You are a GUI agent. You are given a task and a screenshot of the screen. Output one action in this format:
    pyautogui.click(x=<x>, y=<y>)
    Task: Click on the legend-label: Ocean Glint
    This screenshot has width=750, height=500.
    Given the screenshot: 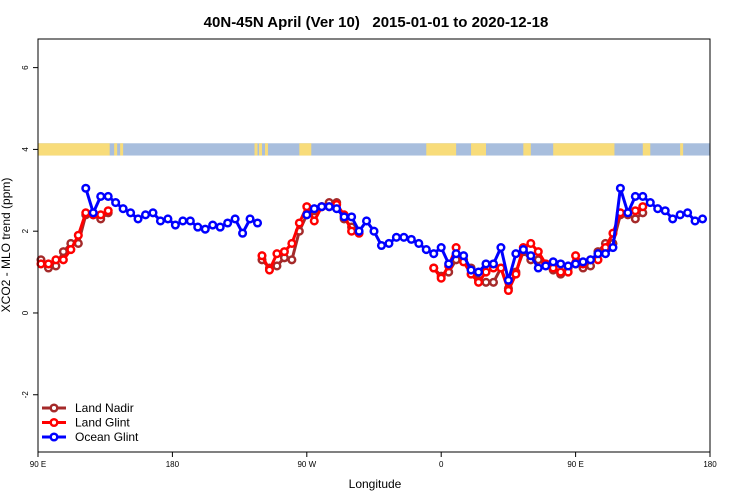 What is the action you would take?
    pyautogui.click(x=107, y=437)
    